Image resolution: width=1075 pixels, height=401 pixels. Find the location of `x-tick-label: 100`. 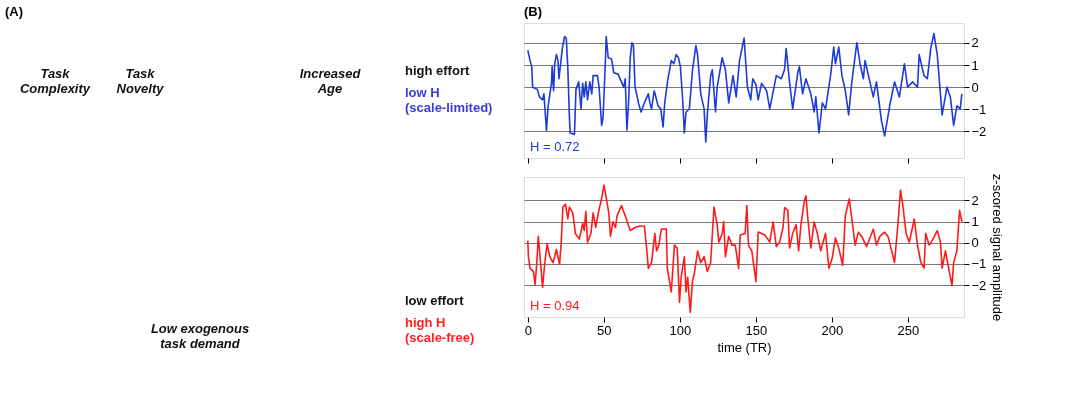

x-tick-label: 100 is located at coordinates (680, 330).